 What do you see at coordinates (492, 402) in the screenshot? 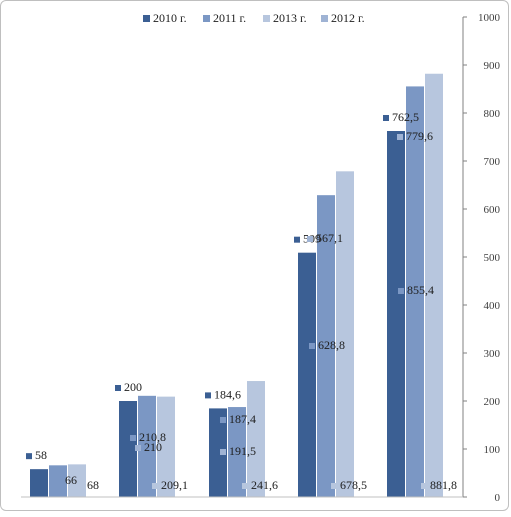
I see `y-tick-label-200: 200` at bounding box center [492, 402].